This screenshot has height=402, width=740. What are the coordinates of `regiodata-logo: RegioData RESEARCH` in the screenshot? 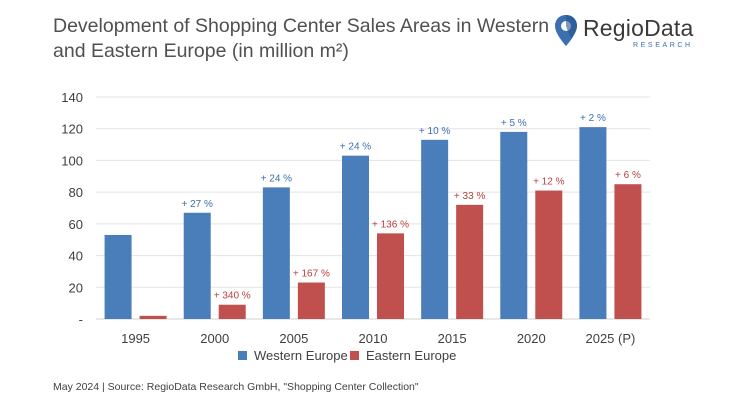 It's located at (633, 32).